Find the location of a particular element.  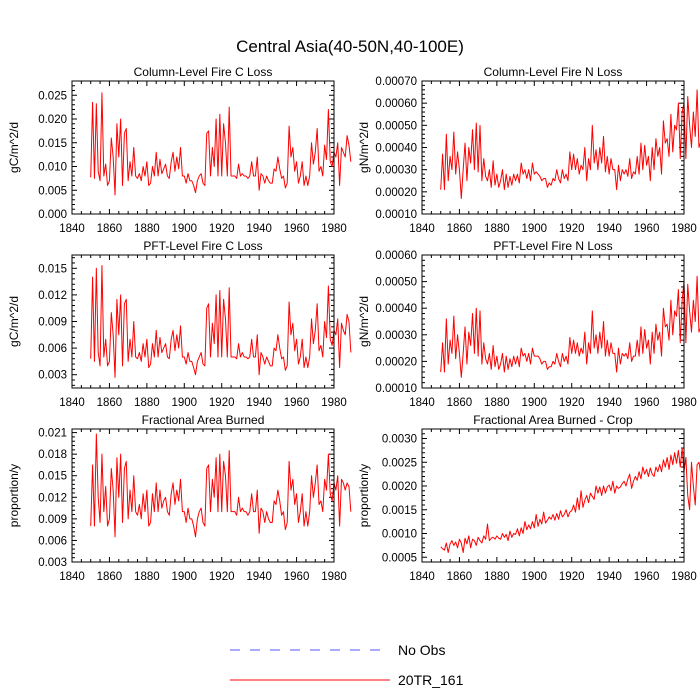

chart-4-xtick-label: 1880 is located at coordinates (497, 403).